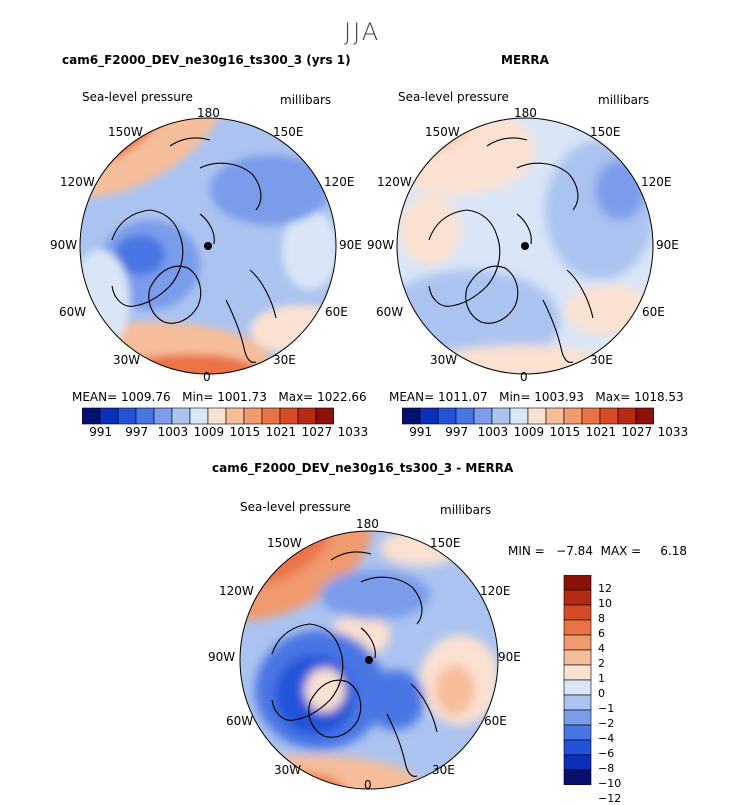 The height and width of the screenshot is (805, 733). Describe the element at coordinates (295, 507) in the screenshot. I see `panel3-field-label: Sea-level pressure` at that location.